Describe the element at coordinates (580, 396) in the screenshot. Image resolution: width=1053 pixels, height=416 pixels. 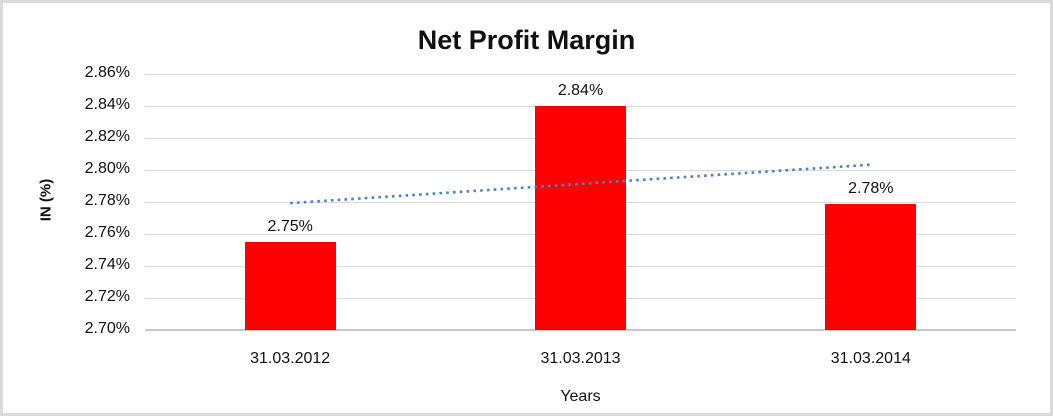
I see `x-axis-title: Years` at that location.